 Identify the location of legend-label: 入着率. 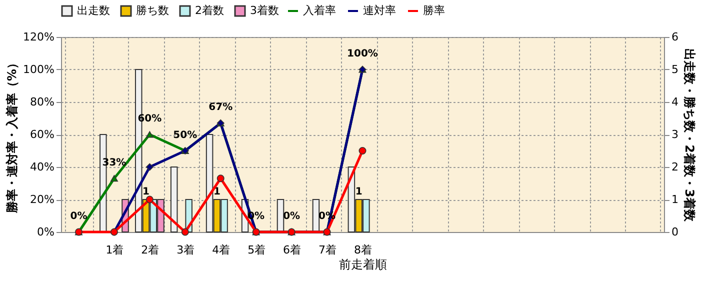
(319, 10).